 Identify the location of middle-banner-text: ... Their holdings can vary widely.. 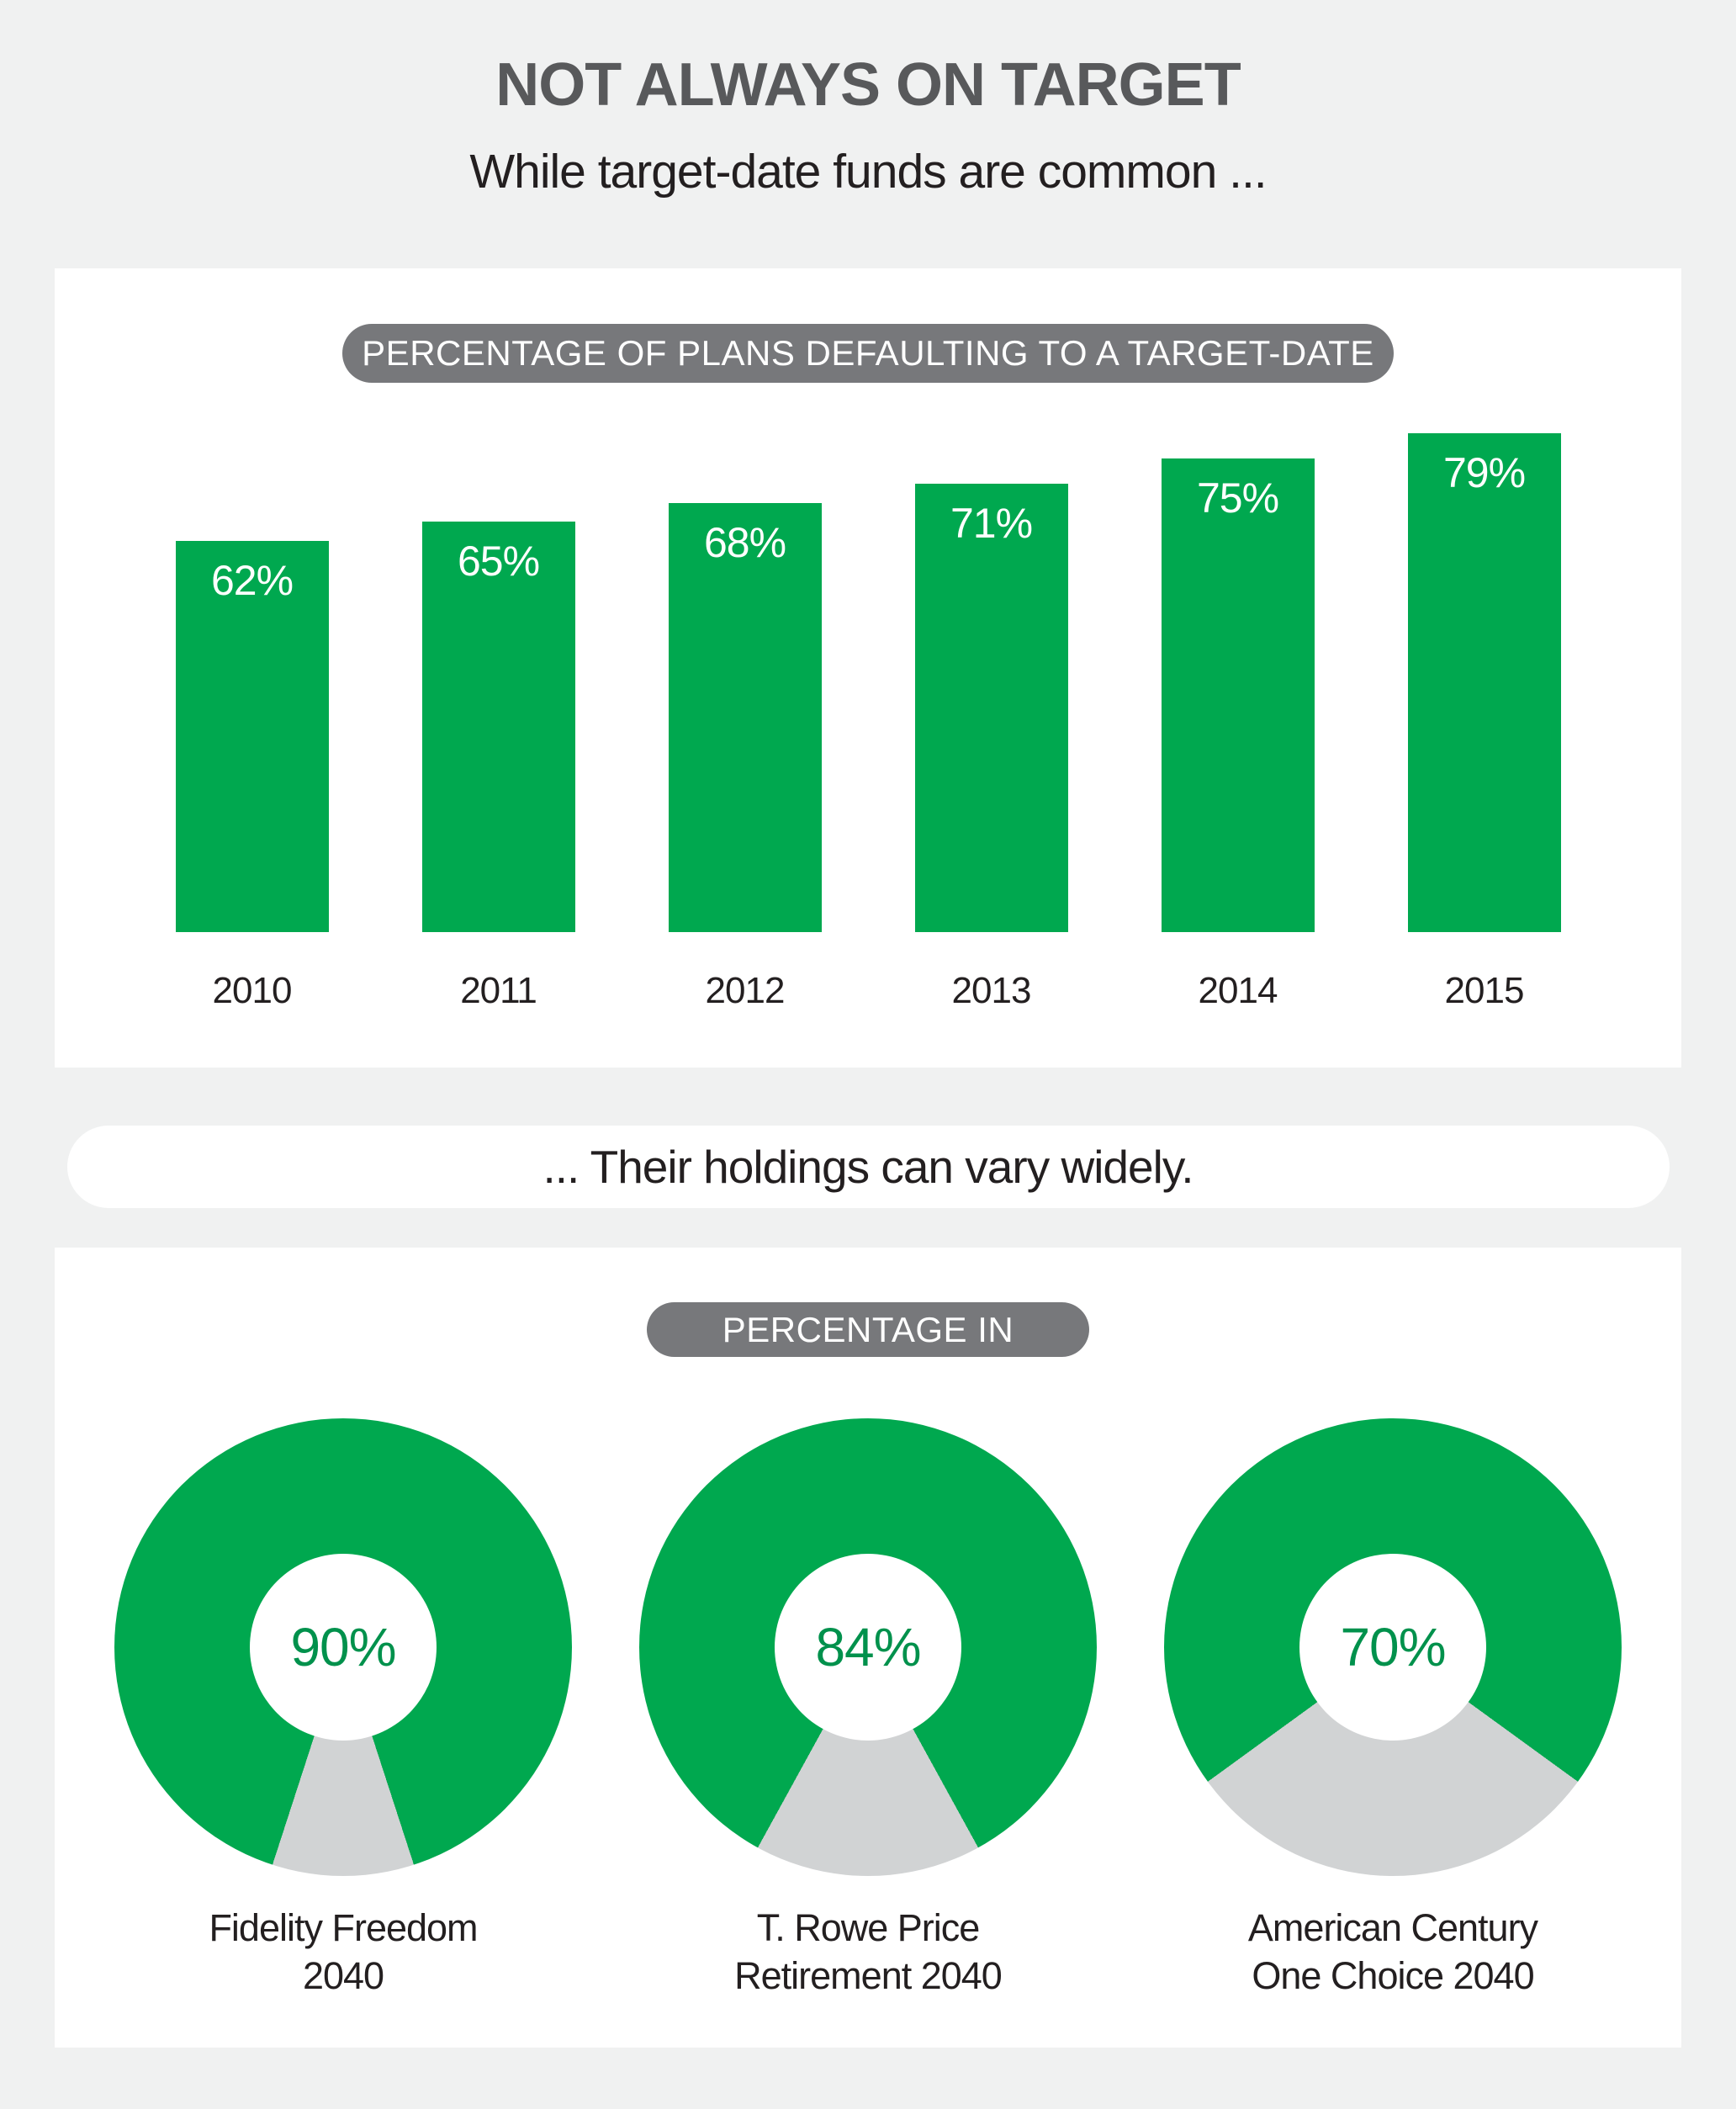
(868, 1166).